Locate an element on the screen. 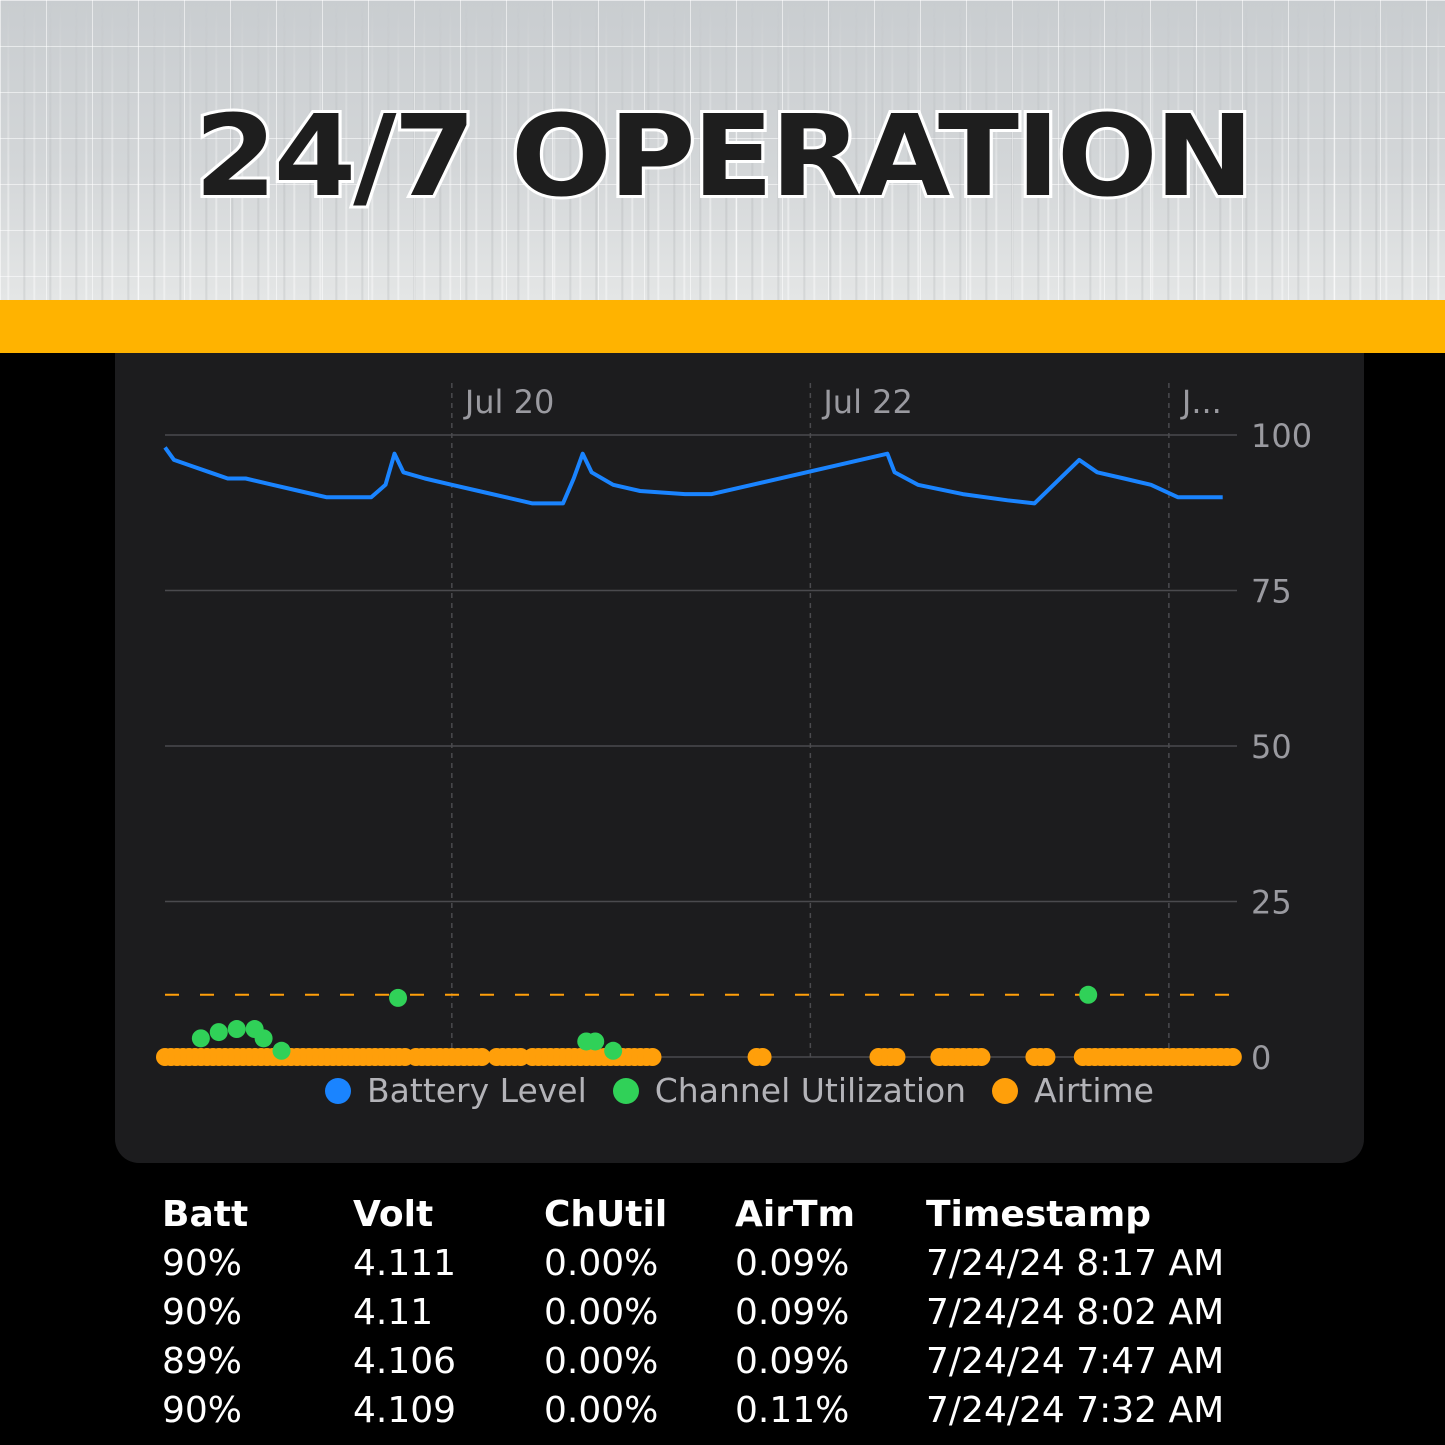 The height and width of the screenshot is (1445, 1445). accent-stripe is located at coordinates (722, 326).